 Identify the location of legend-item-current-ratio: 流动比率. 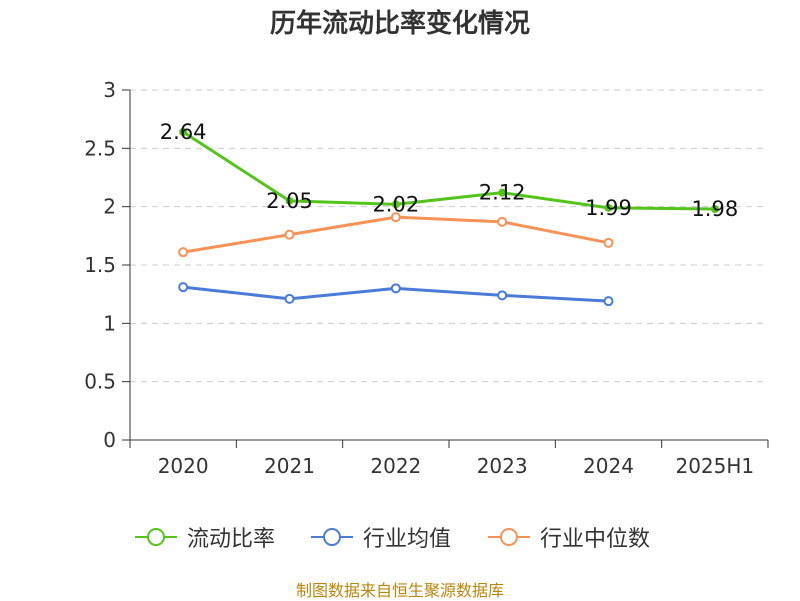
(204, 537).